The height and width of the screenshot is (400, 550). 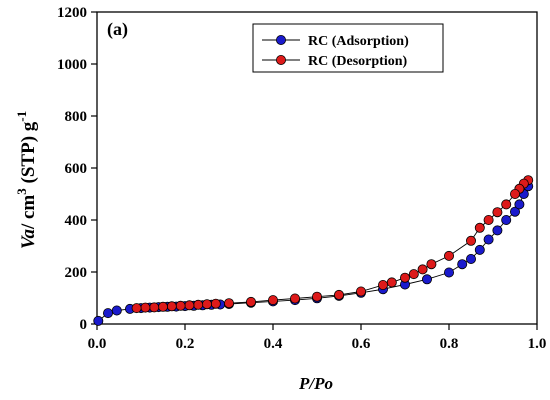 I want to click on x-tick-label: 0.6, so click(x=361, y=344).